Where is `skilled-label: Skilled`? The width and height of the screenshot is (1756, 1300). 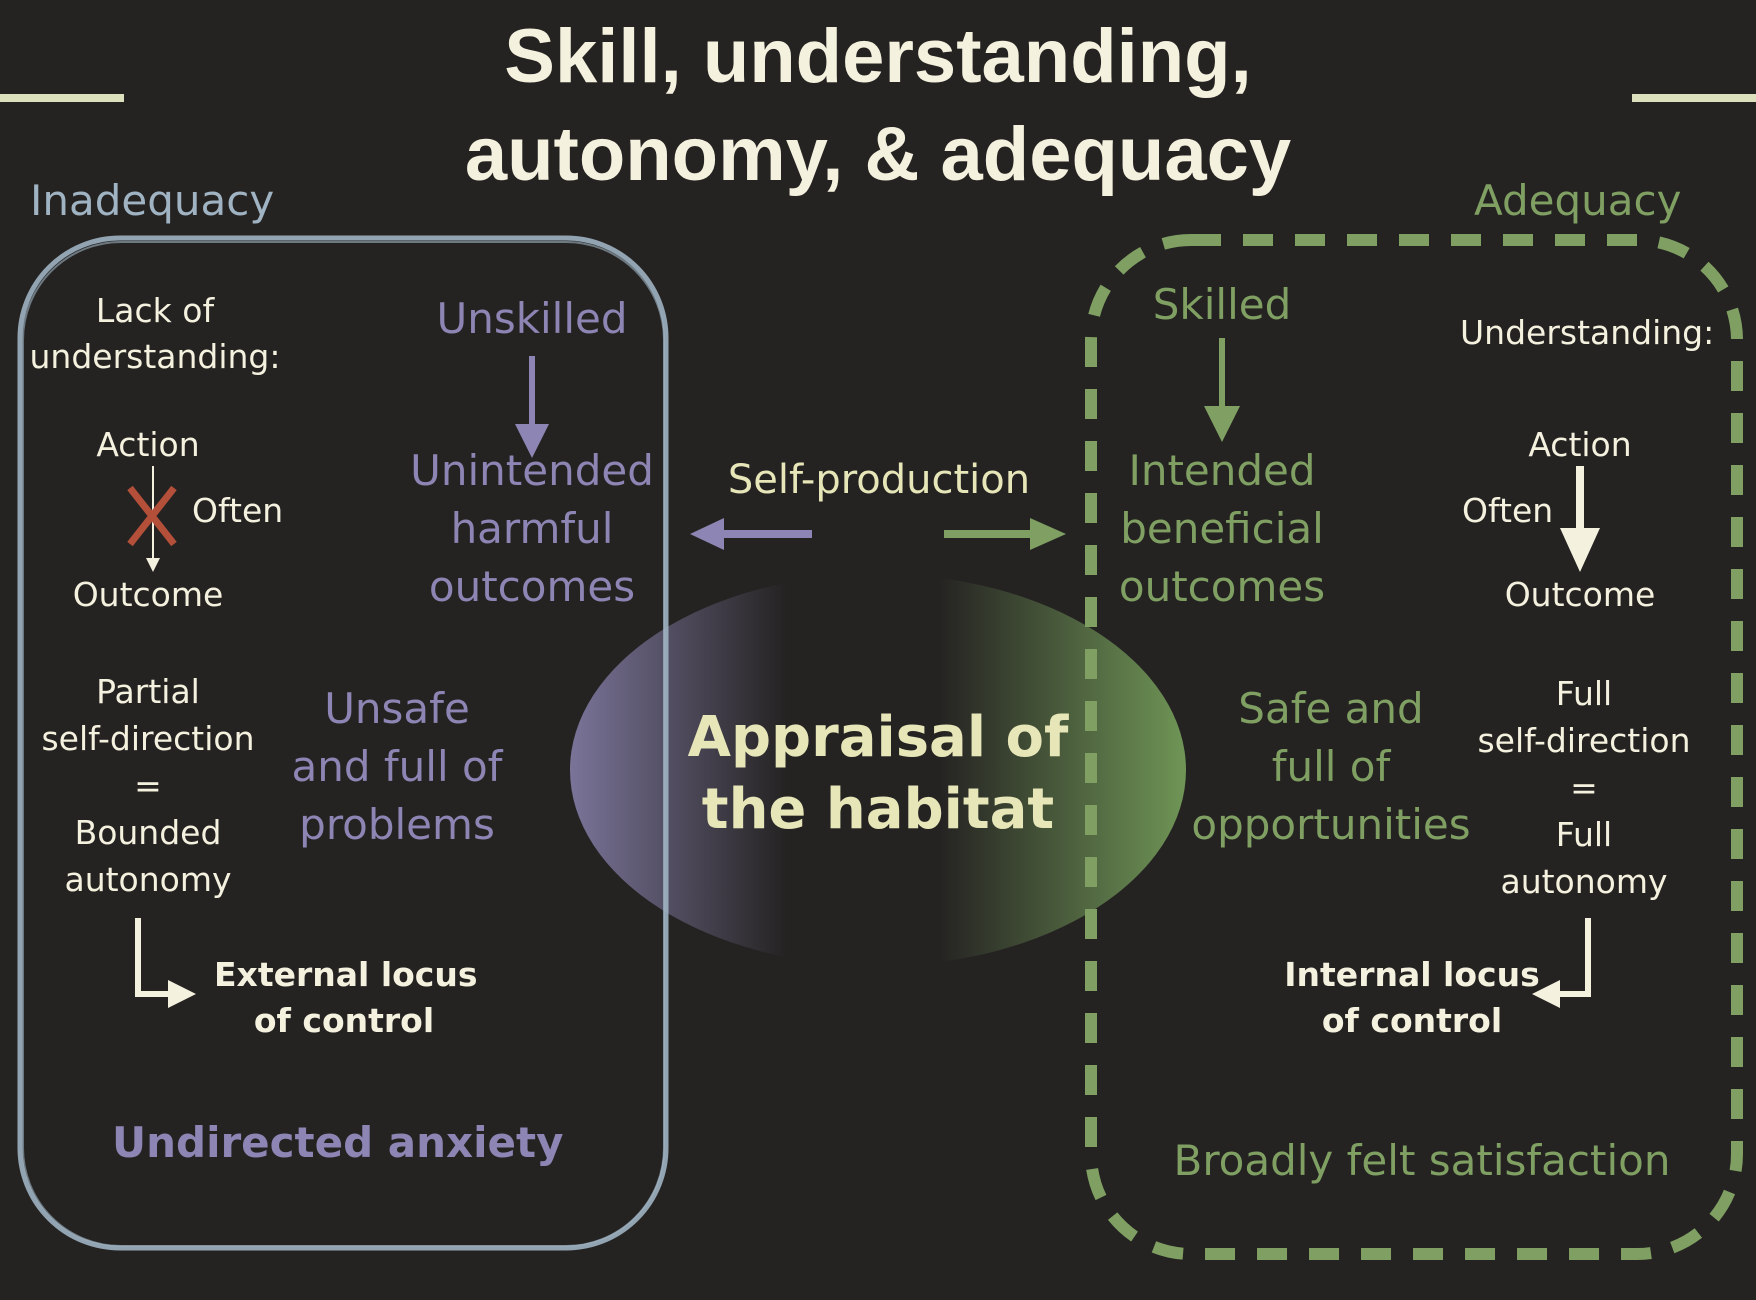
skilled-label: Skilled is located at coordinates (1222, 304).